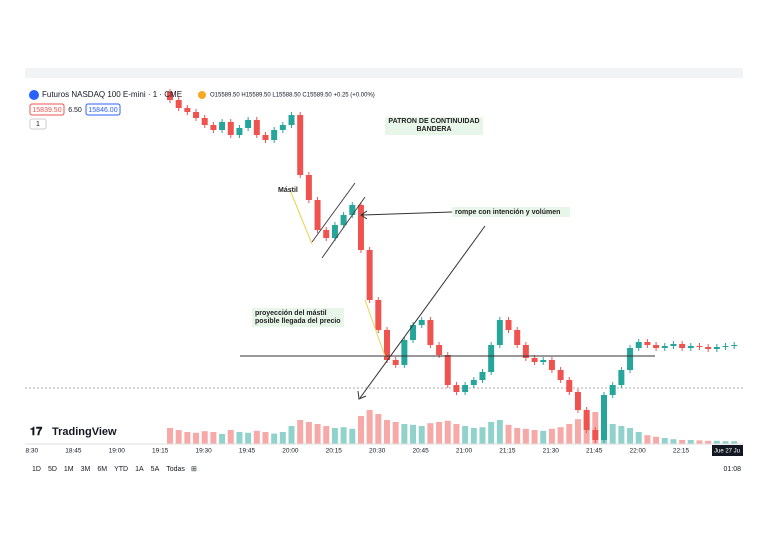 Image resolution: width=768 pixels, height=548 pixels. I want to click on range-button: 1D, so click(36, 469).